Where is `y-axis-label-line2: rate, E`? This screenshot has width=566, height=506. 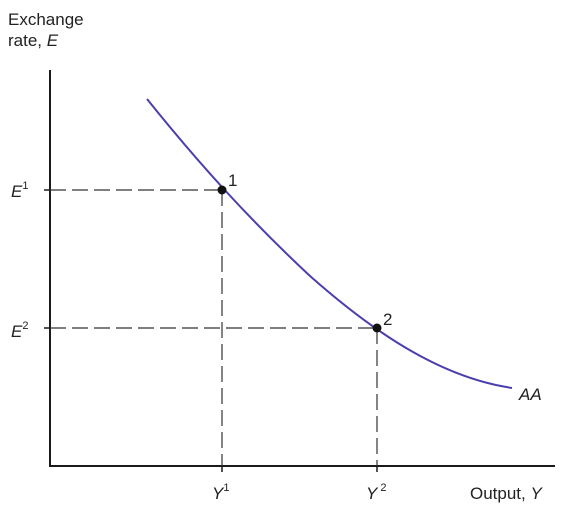
y-axis-label-line2: rate, E is located at coordinates (33, 40).